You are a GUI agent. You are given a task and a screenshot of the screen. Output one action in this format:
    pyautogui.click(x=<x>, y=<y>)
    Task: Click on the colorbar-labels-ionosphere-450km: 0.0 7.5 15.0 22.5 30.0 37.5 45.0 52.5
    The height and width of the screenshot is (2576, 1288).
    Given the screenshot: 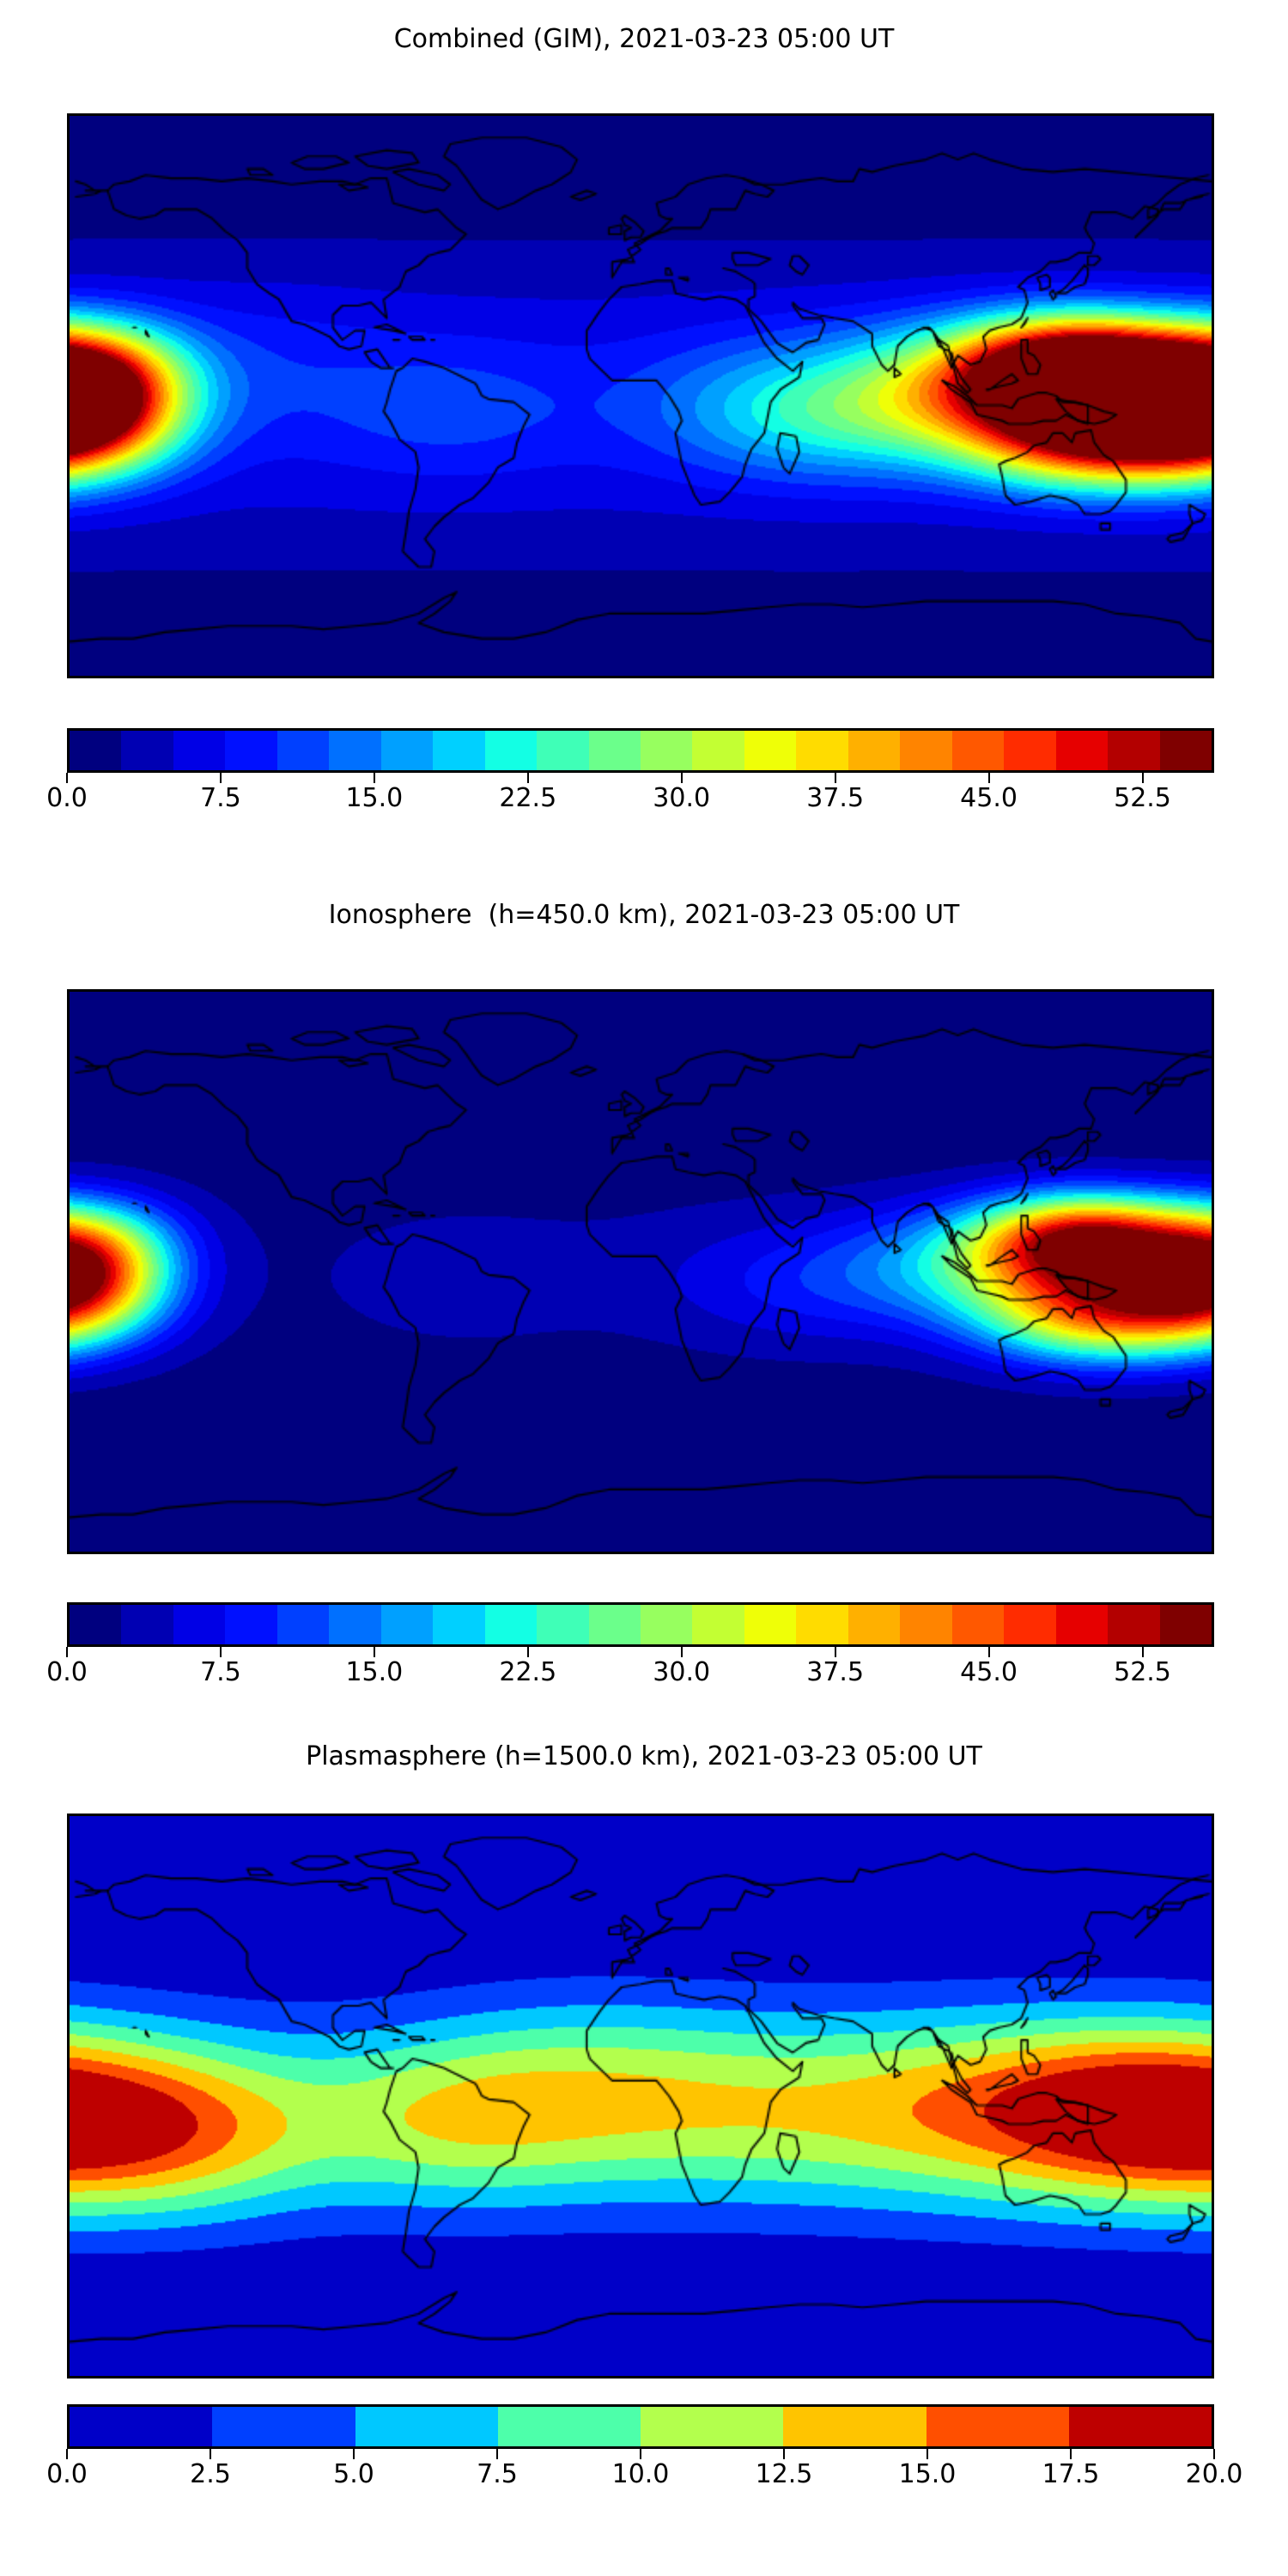 What is the action you would take?
    pyautogui.click(x=630, y=1675)
    